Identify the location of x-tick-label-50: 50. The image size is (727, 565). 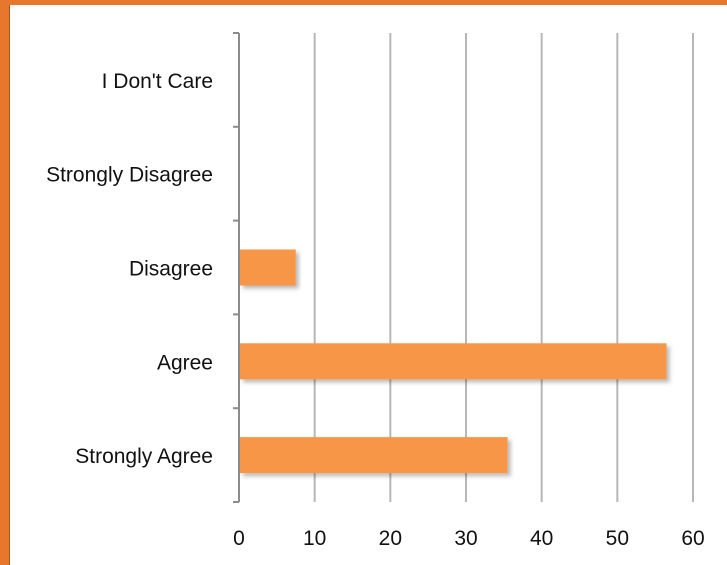
(617, 538).